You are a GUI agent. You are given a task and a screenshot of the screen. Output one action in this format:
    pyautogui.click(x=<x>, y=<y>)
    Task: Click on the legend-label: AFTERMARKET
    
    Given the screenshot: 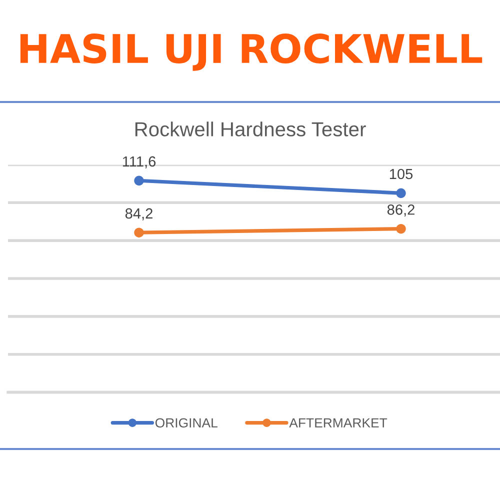 What is the action you would take?
    pyautogui.click(x=338, y=423)
    